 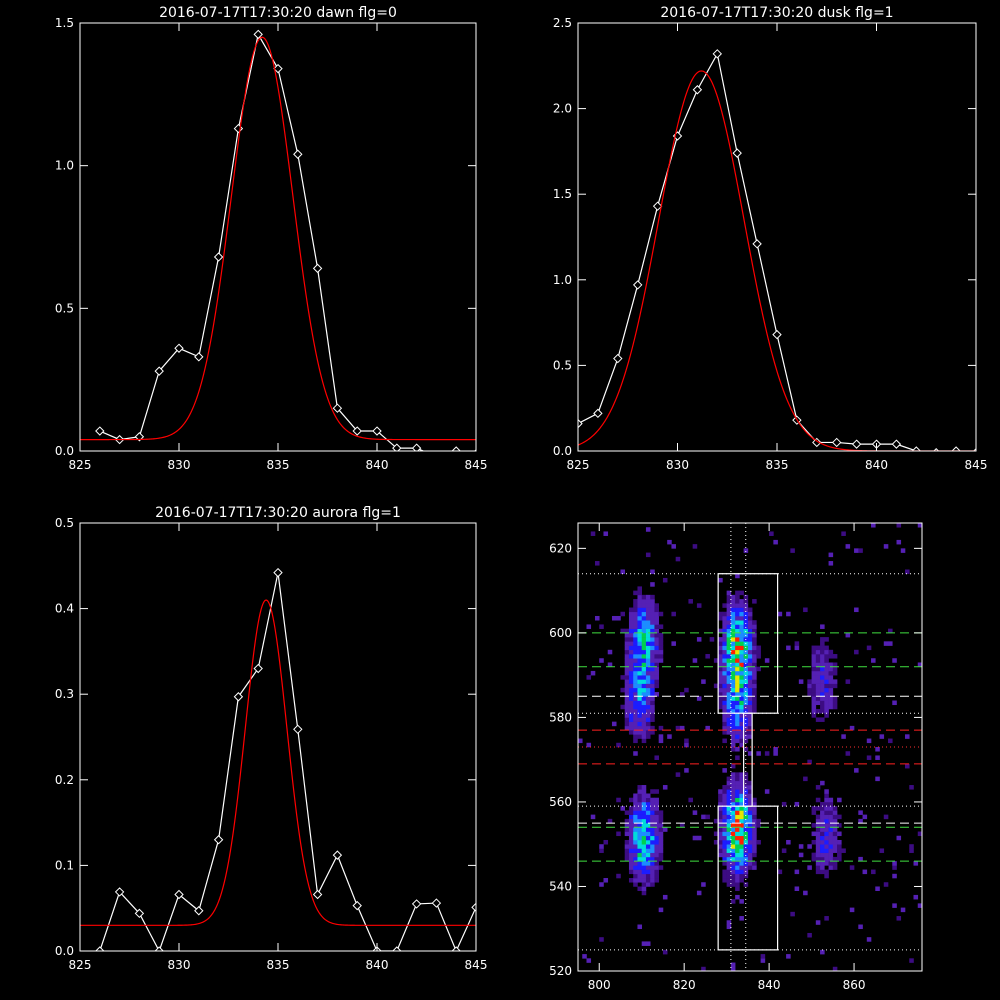 What do you see at coordinates (64, 166) in the screenshot?
I see `y-tick-label: 1.0` at bounding box center [64, 166].